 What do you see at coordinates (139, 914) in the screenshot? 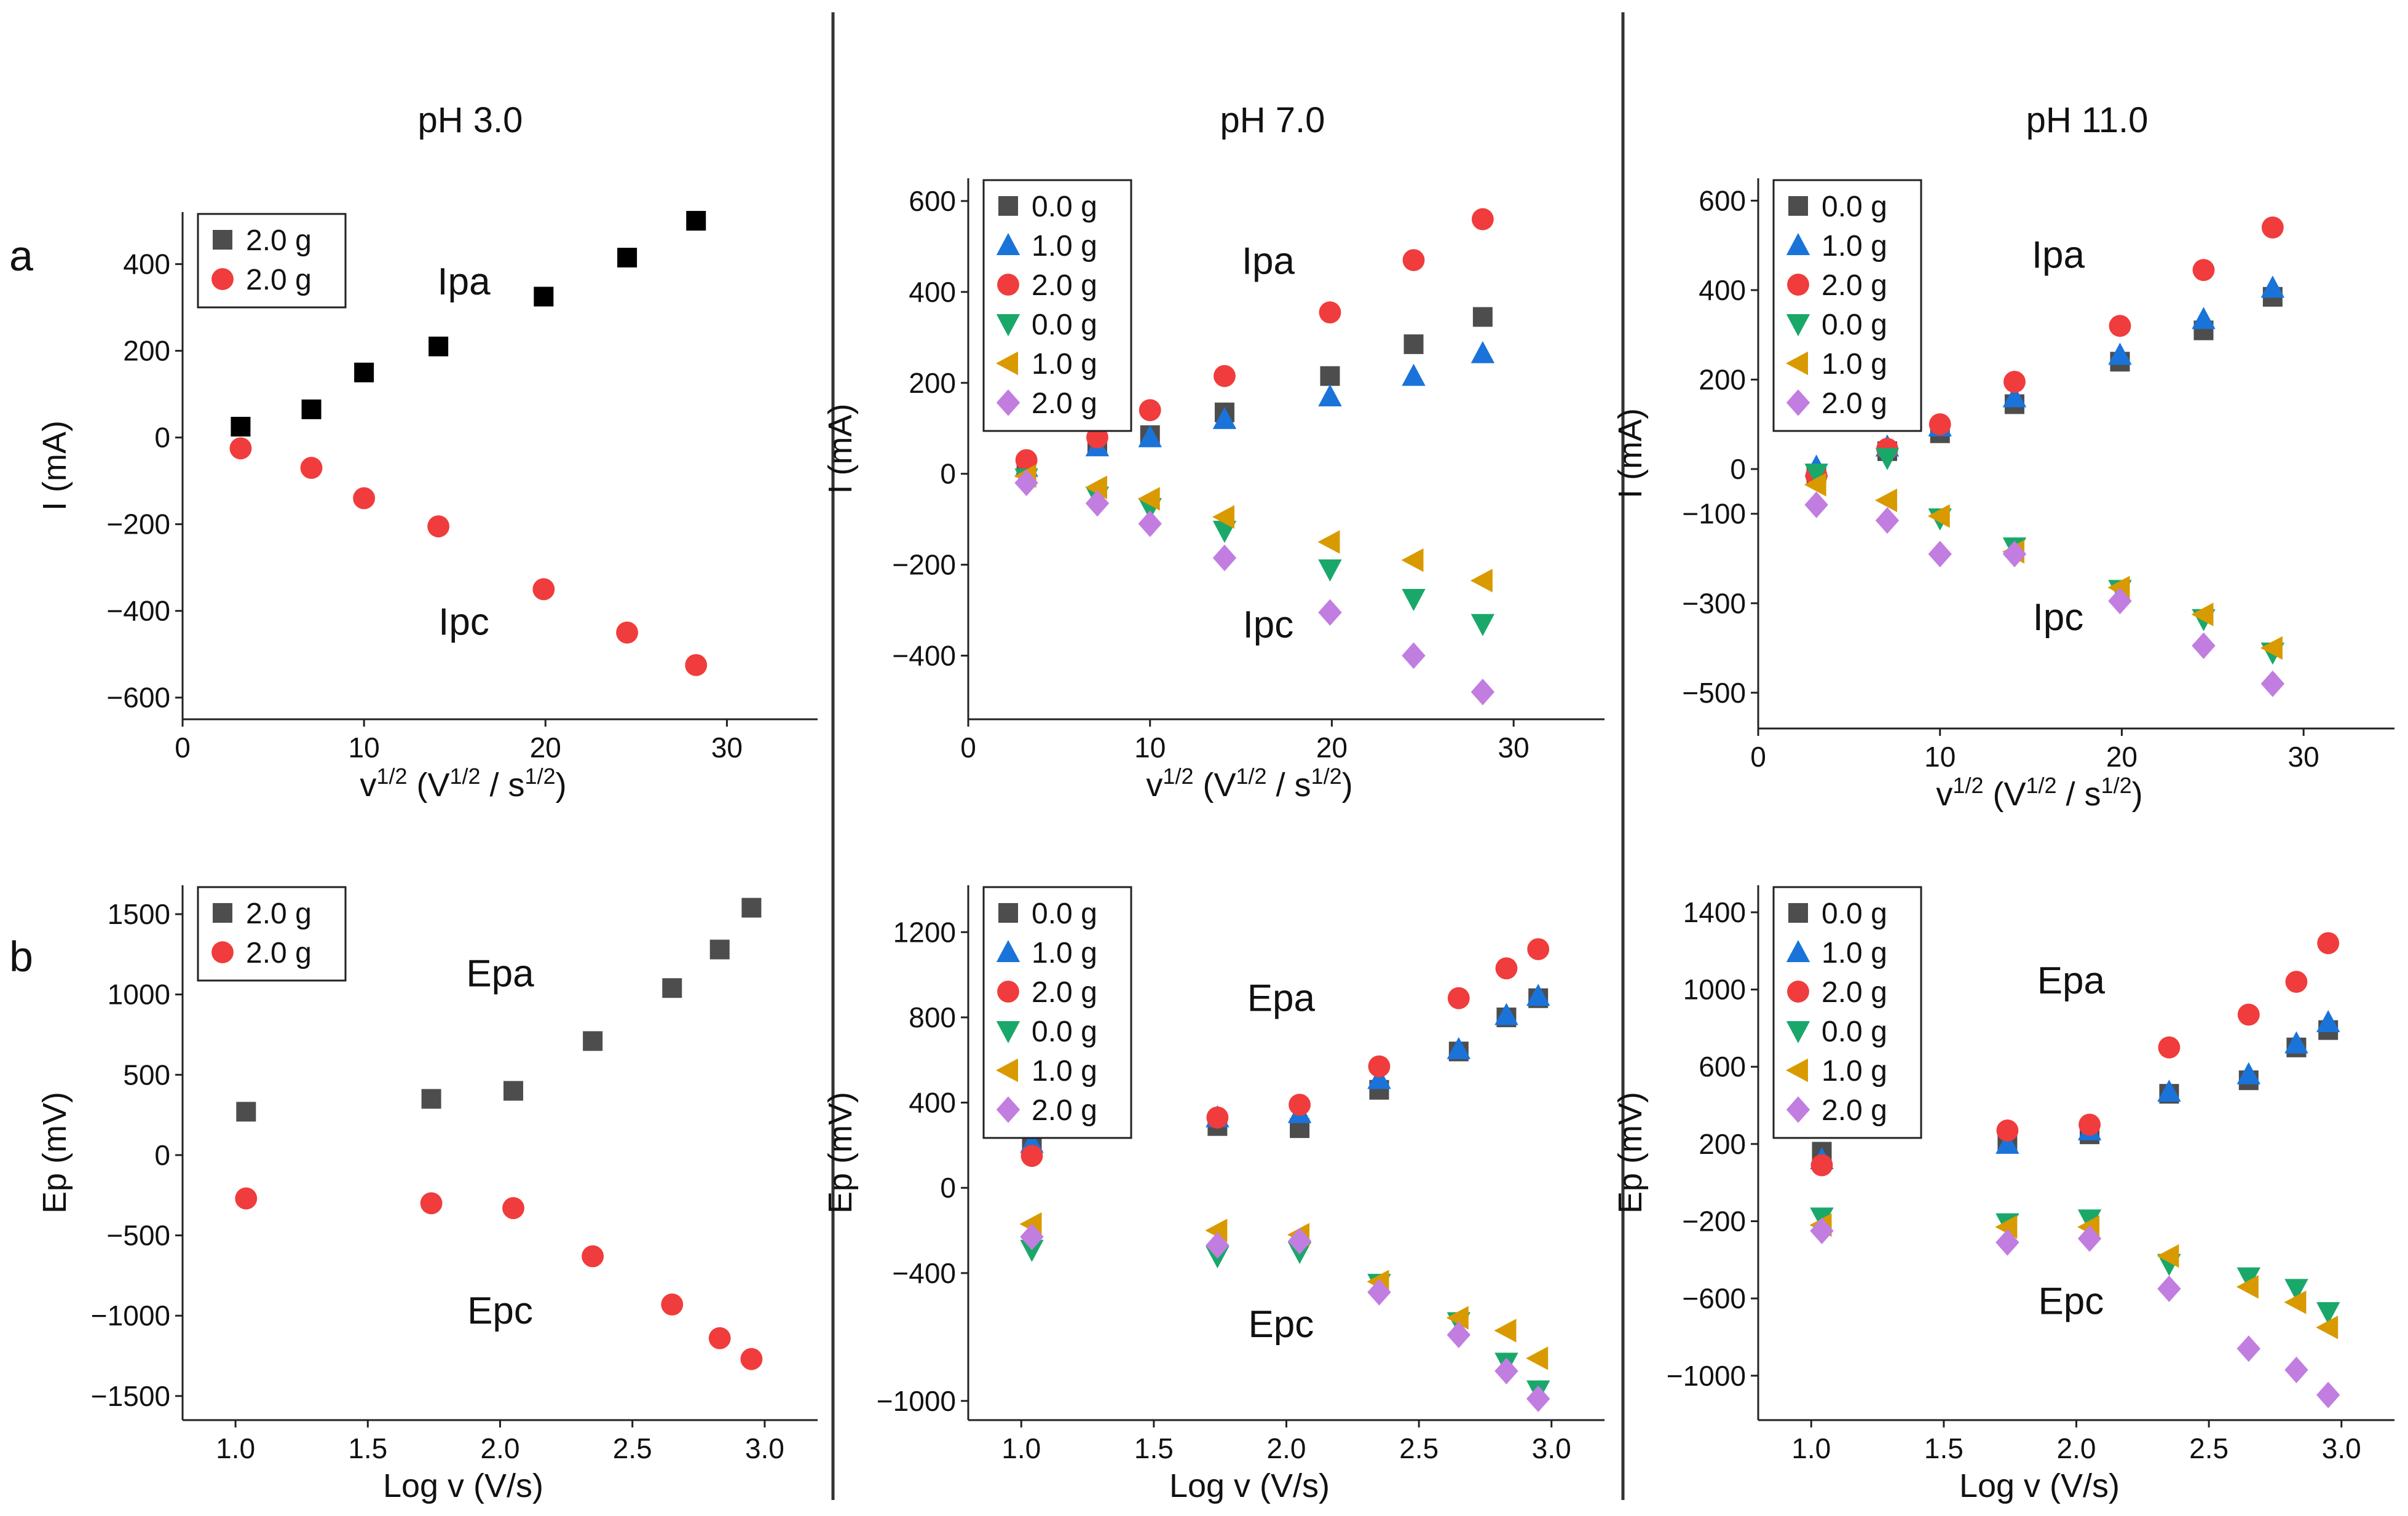
I see `y-tick-label: 1500` at bounding box center [139, 914].